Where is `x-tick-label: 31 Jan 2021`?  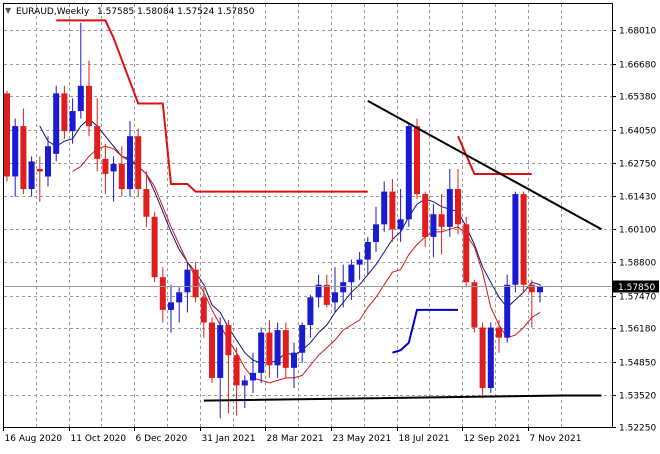 x-tick-label: 31 Jan 2021 is located at coordinates (229, 439).